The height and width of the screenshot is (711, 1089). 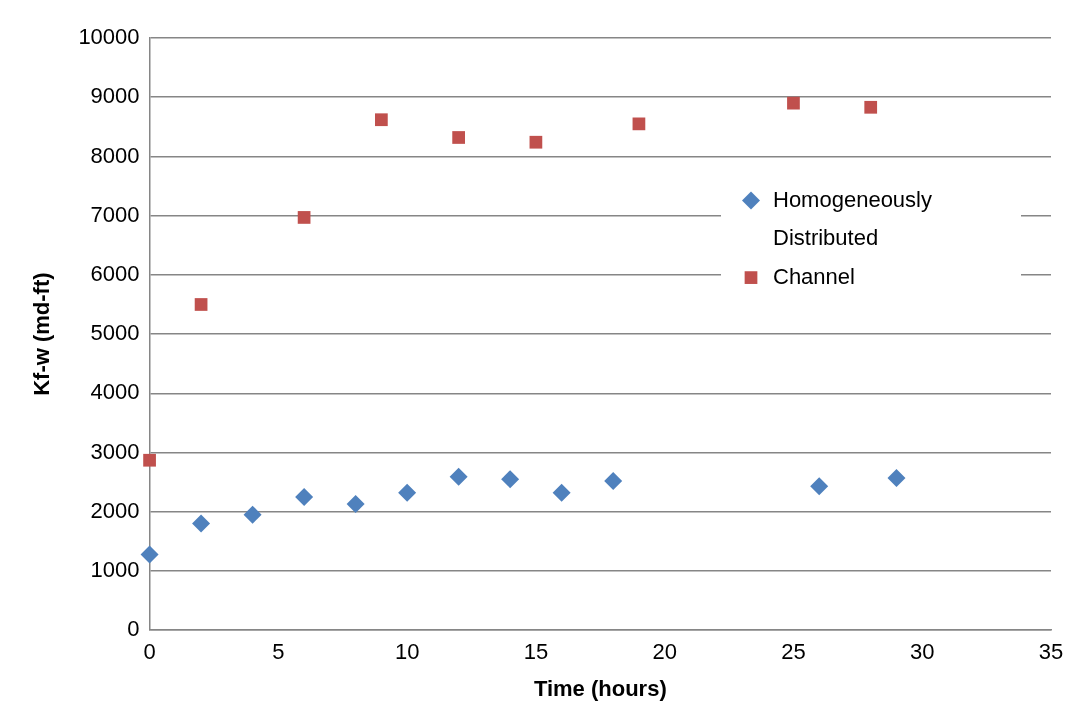 I want to click on y-tick-label: 10000, so click(x=109, y=37).